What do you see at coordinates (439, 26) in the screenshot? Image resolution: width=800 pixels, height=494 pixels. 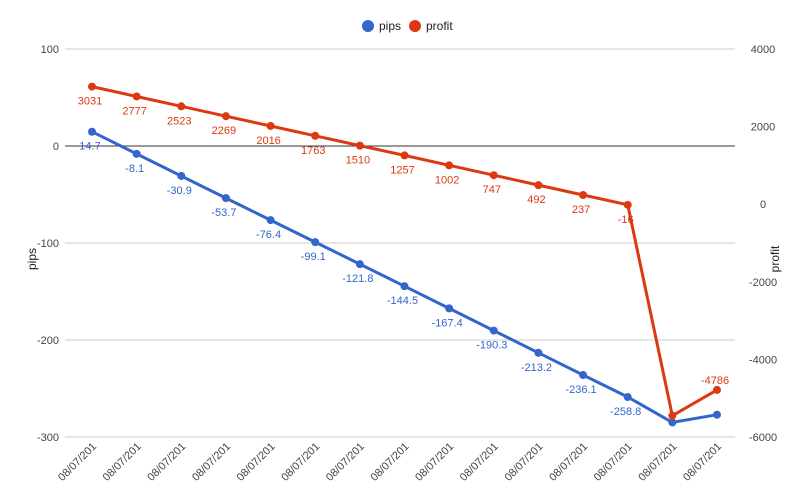 I see `legend-profit-label: profit` at bounding box center [439, 26].